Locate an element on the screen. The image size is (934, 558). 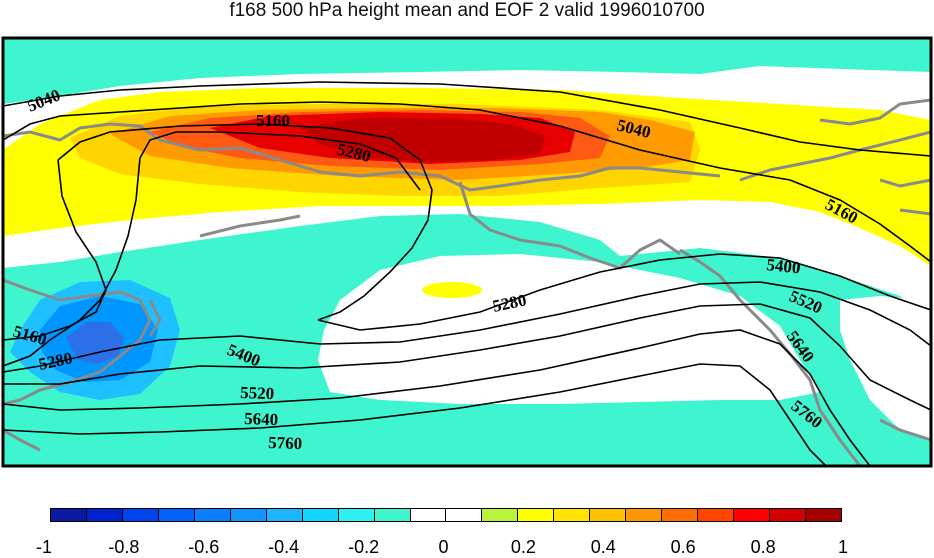
colorbar-tick-label: 1 is located at coordinates (843, 547).